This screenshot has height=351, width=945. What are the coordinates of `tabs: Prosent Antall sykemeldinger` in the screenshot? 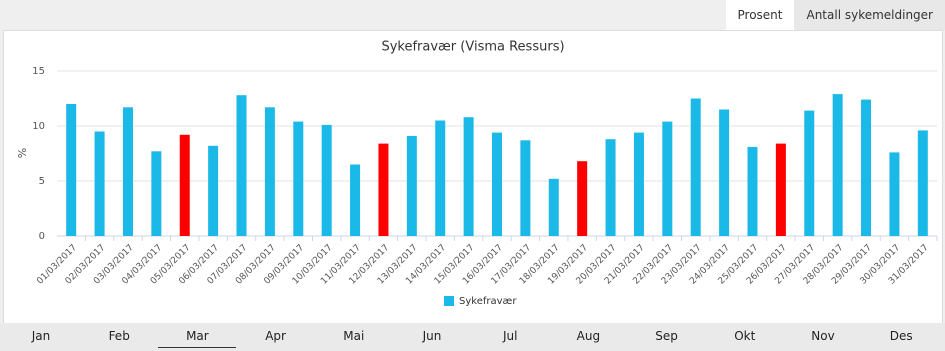 It's located at (835, 15).